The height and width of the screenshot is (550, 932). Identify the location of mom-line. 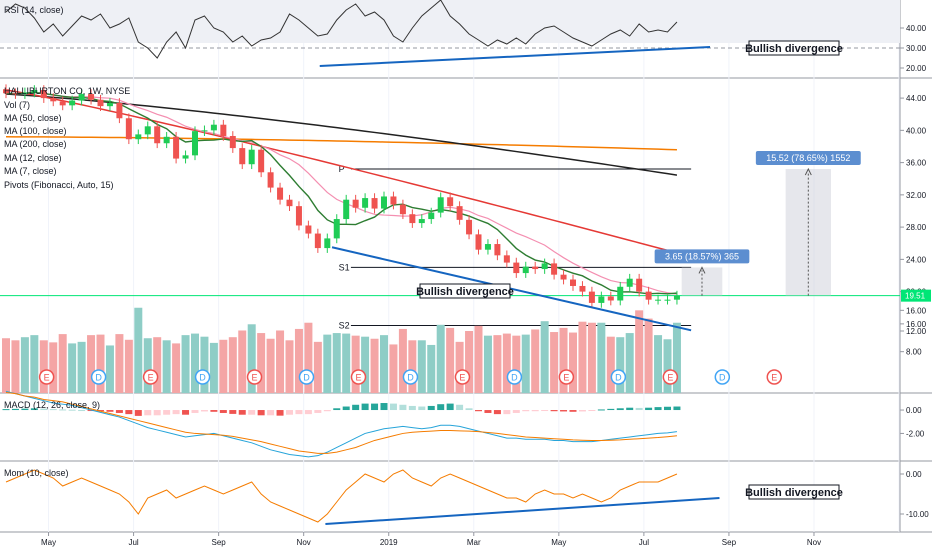
(341, 496).